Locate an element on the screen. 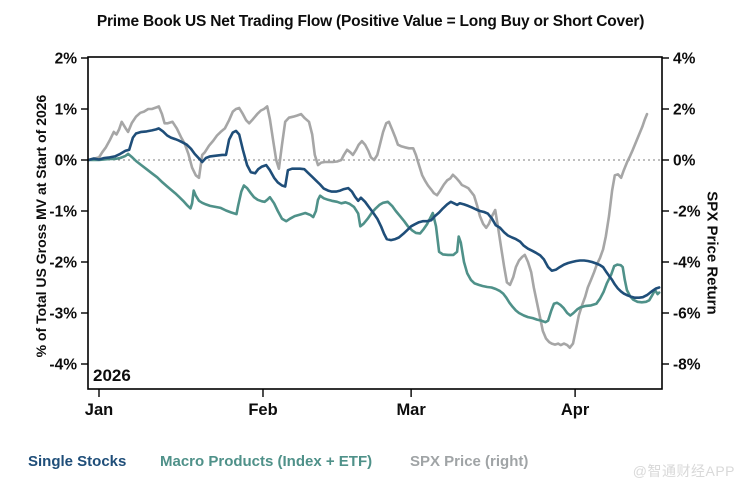 Image resolution: width=741 pixels, height=490 pixels. right-tick-label: -2% is located at coordinates (687, 212).